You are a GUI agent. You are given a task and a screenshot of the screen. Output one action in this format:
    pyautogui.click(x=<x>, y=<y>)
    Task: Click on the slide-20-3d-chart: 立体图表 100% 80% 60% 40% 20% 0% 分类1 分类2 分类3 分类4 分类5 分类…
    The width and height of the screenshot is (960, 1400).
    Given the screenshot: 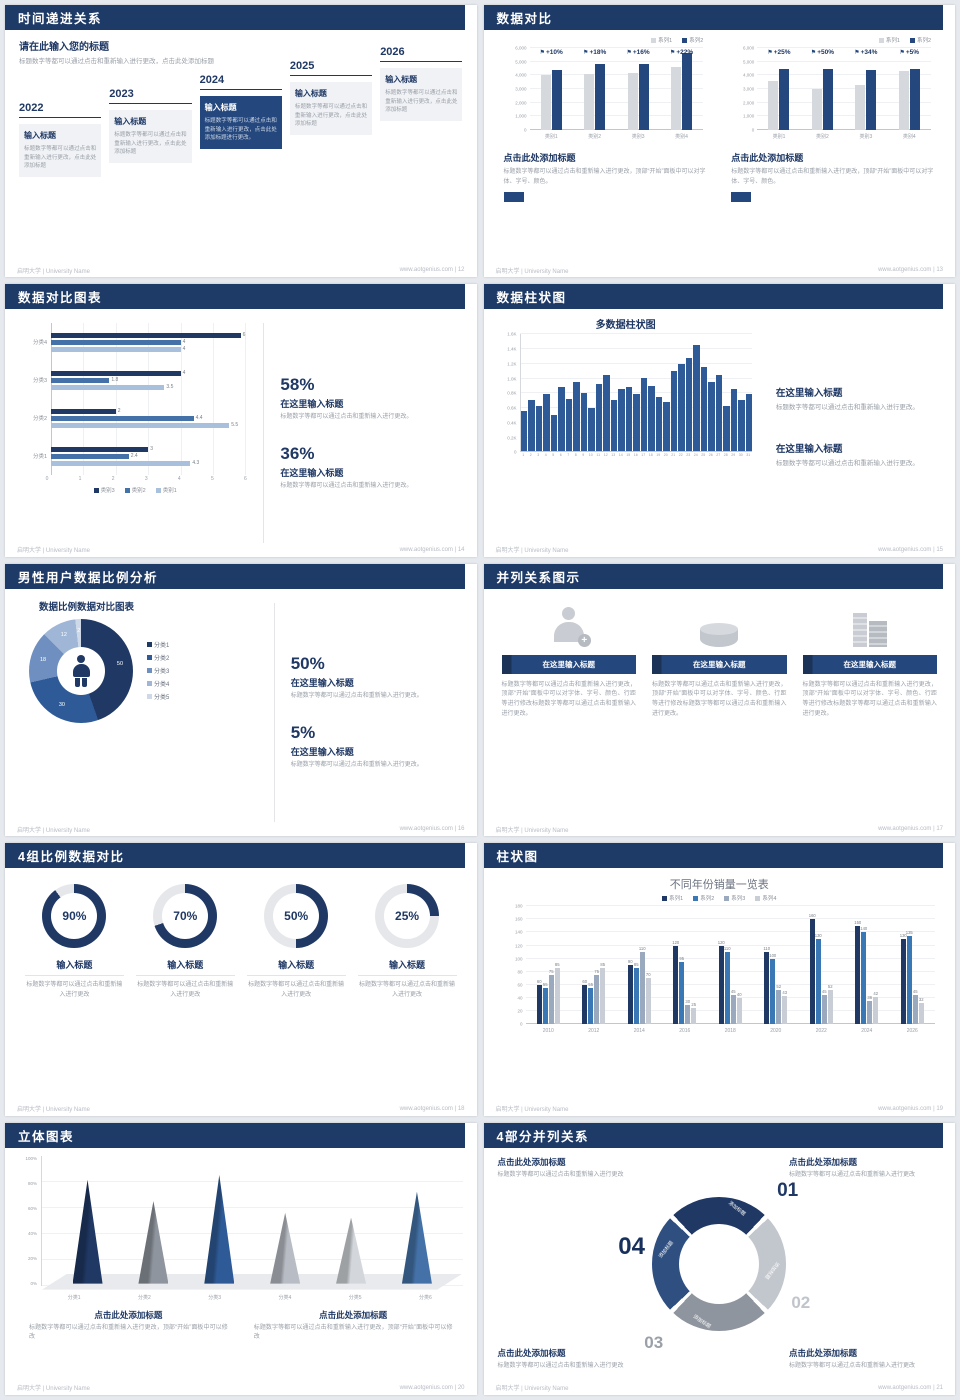 What is the action you would take?
    pyautogui.click(x=241, y=1258)
    